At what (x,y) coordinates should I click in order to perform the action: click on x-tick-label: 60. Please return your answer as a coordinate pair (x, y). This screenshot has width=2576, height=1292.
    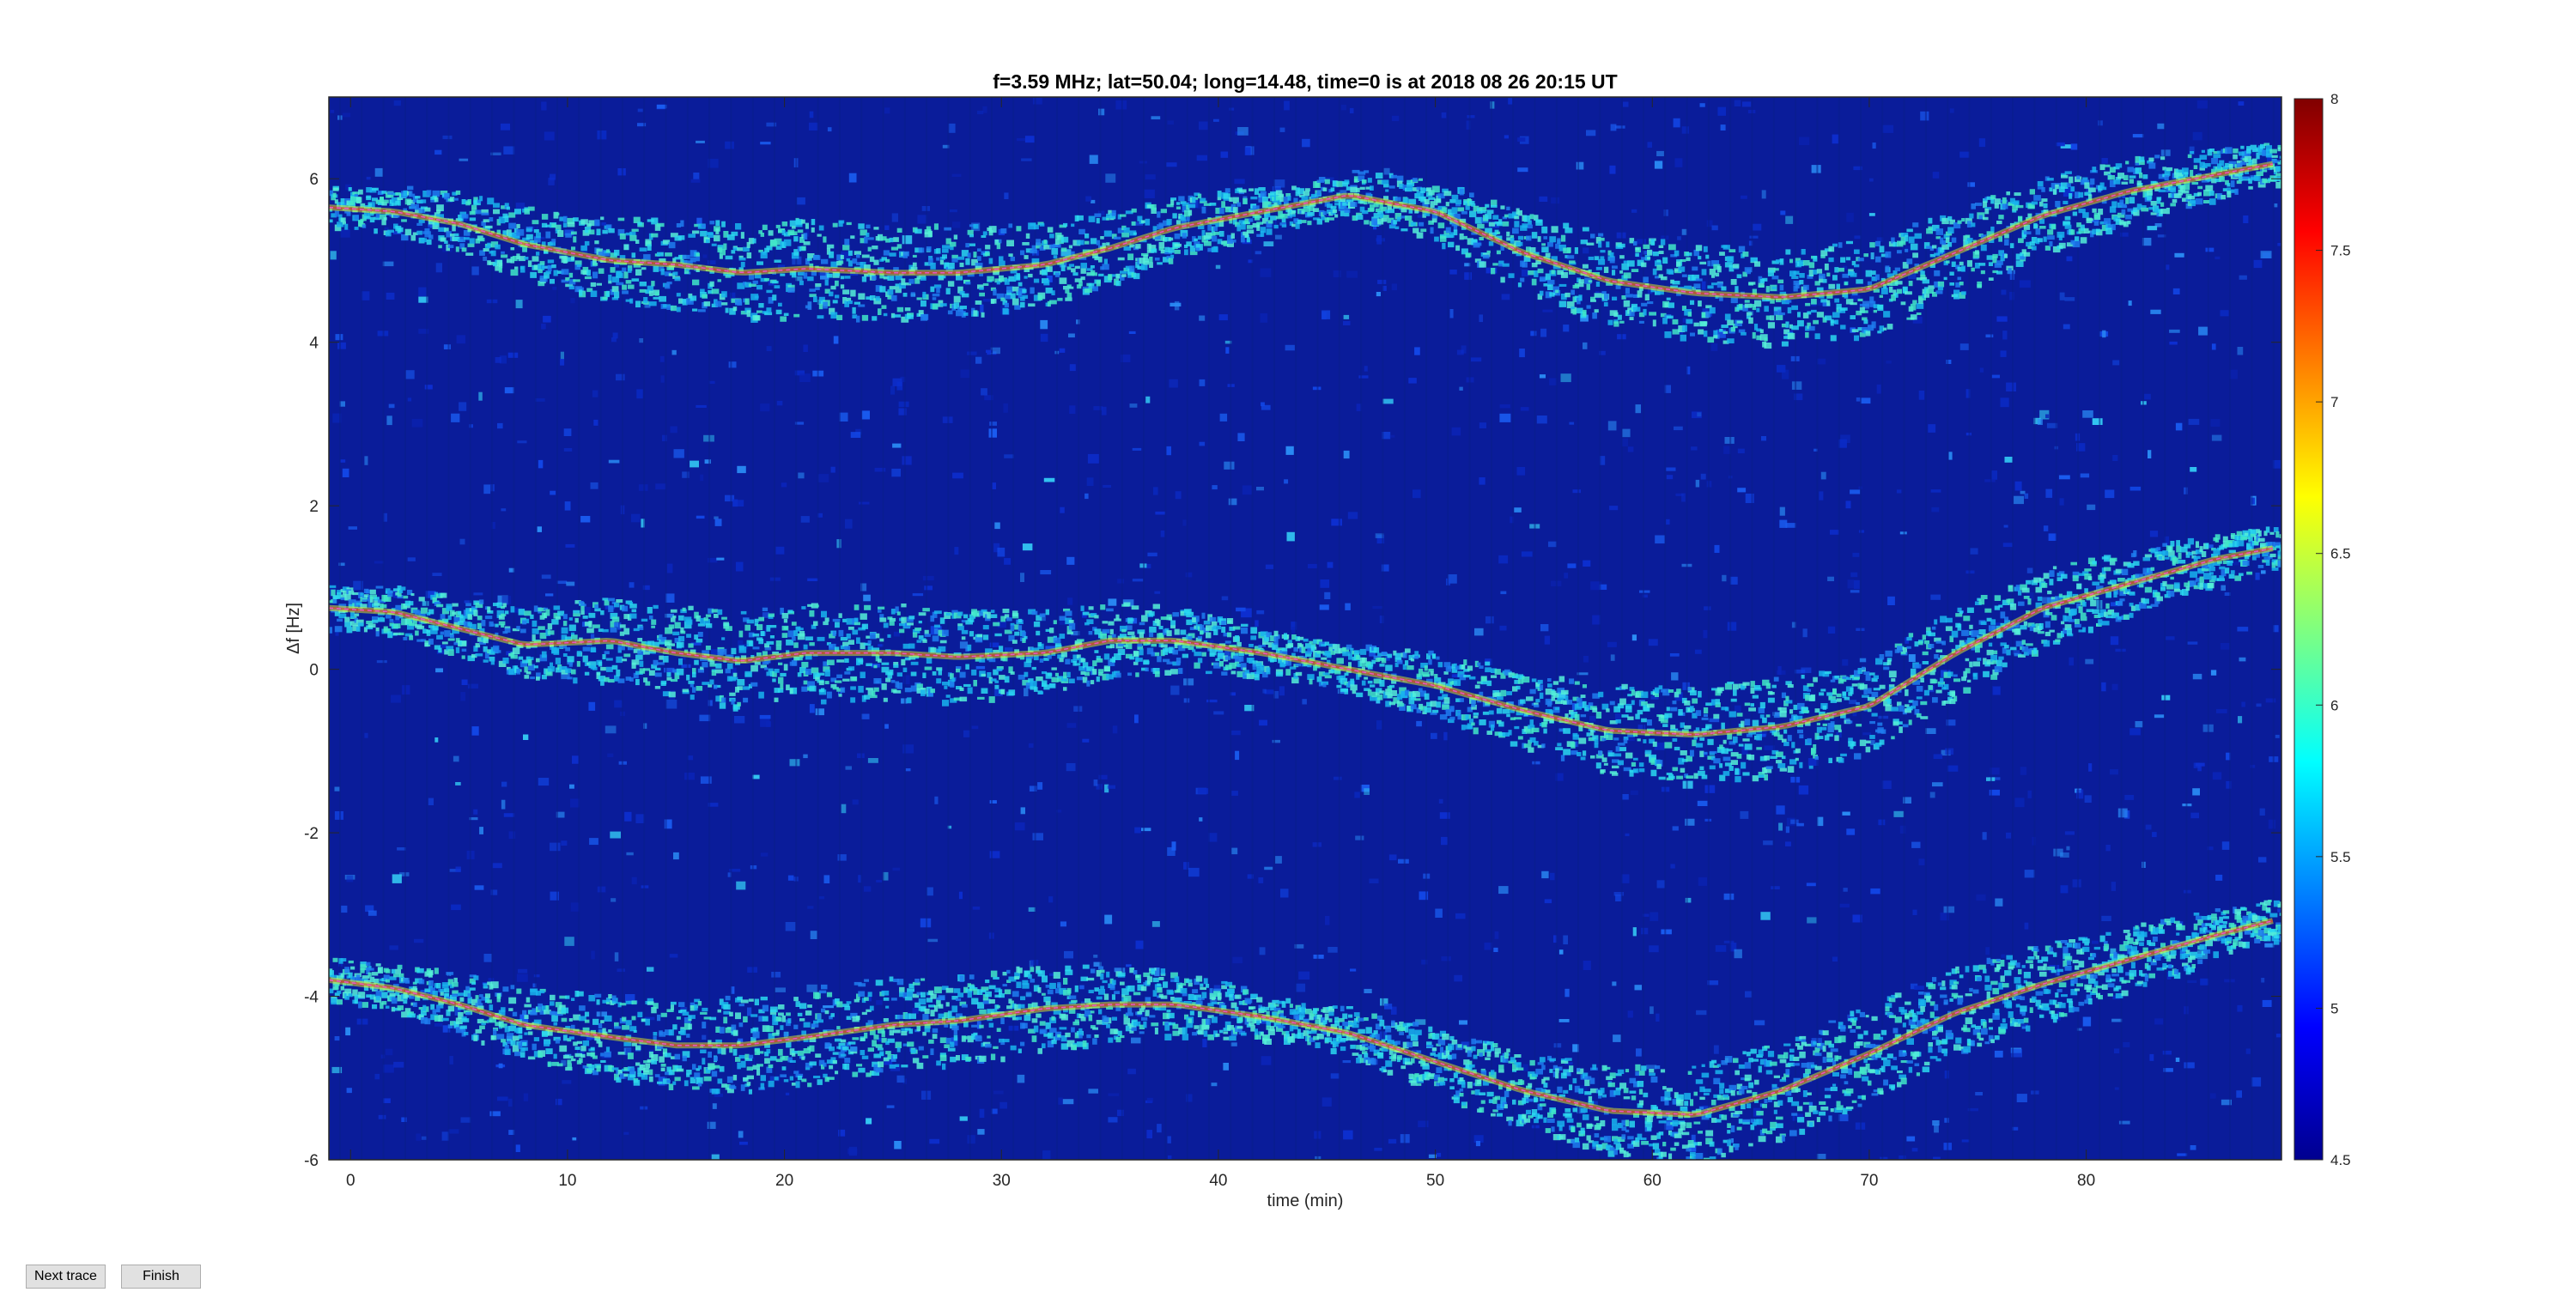
    Looking at the image, I should click on (1653, 1181).